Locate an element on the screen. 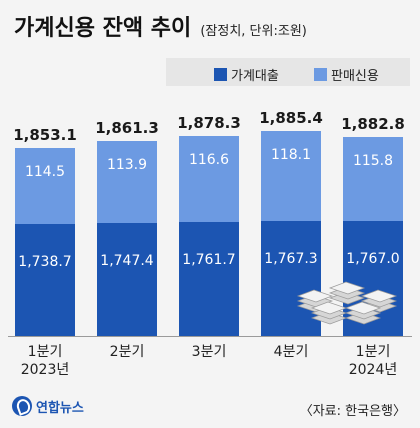  footer-logo: 연합뉴스 is located at coordinates (48, 406).